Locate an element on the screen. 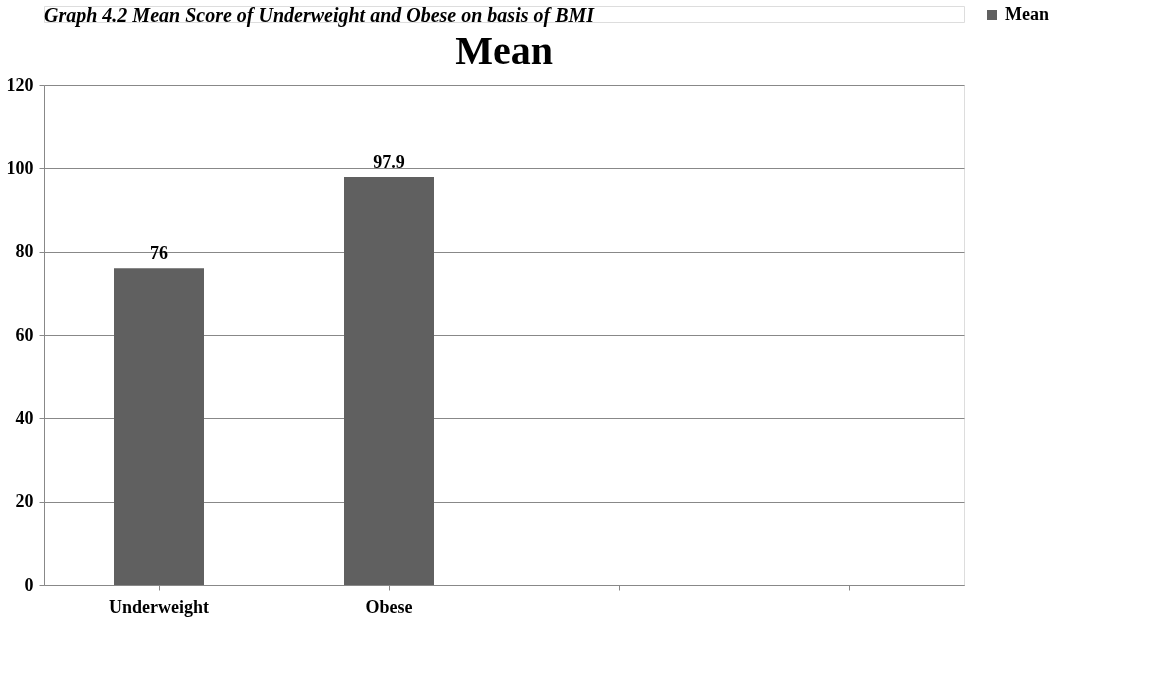  y-tick-label: 80 is located at coordinates (24, 251).